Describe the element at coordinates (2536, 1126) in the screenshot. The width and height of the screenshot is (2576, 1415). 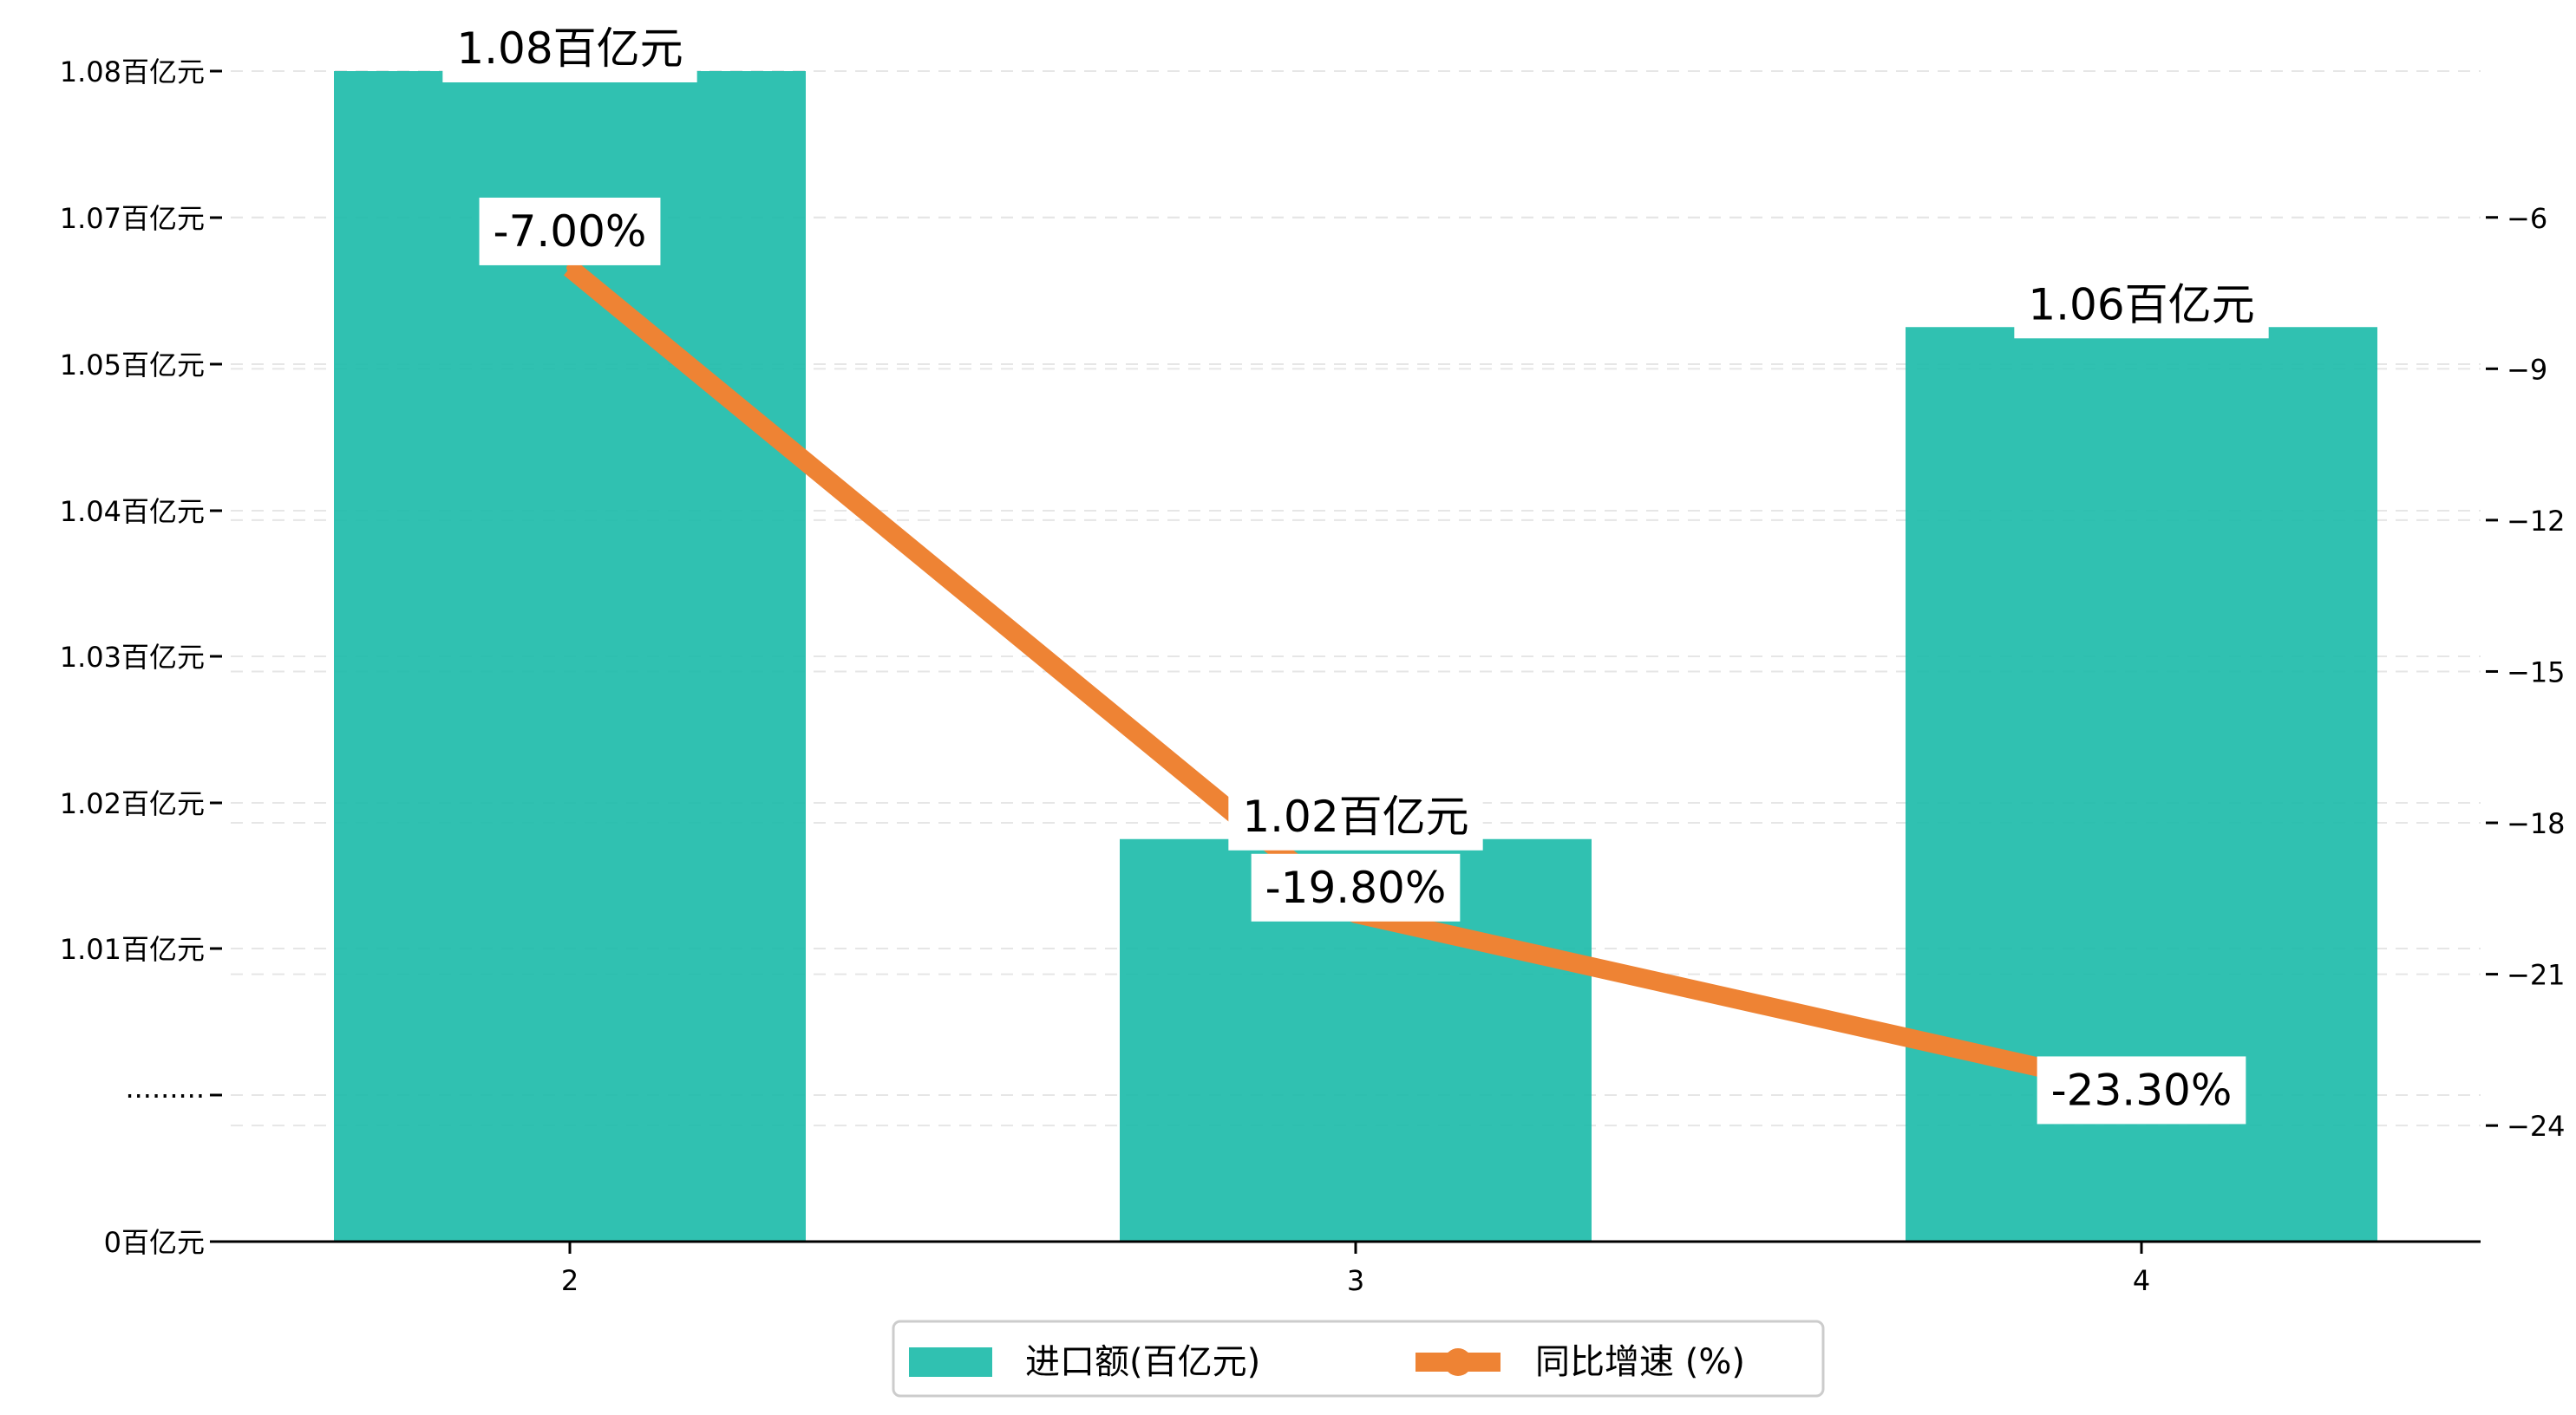
I see `y-right-tick-label: −24` at that location.